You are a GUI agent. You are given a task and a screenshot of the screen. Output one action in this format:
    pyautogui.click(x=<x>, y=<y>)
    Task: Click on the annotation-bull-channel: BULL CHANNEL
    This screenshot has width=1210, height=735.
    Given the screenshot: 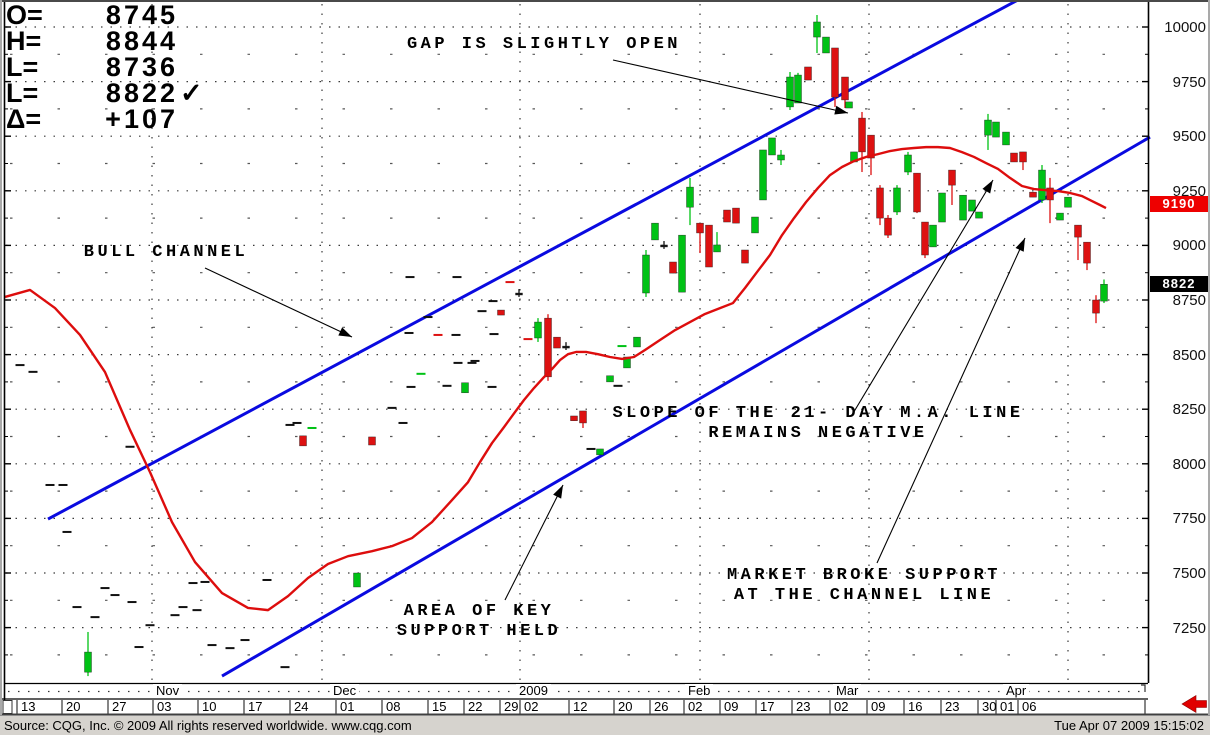 What is the action you would take?
    pyautogui.click(x=166, y=252)
    